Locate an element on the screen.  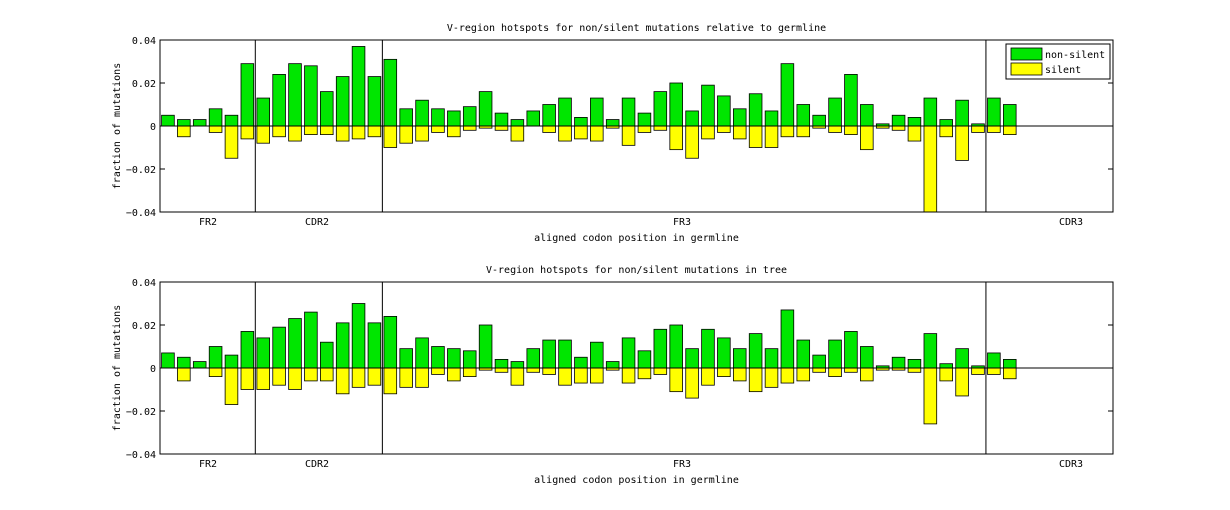
y-tick-label: −0.02 is located at coordinates (141, 412).